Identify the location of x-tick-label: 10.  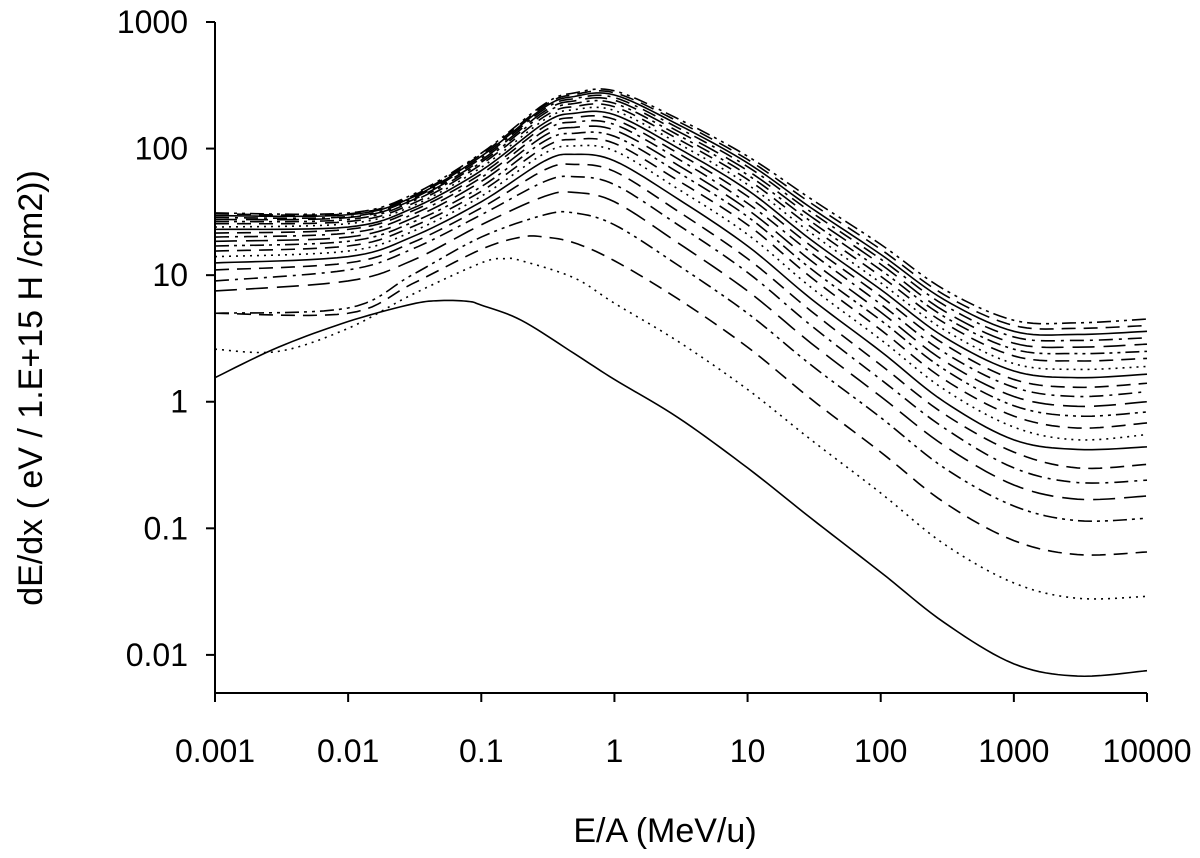
(748, 751).